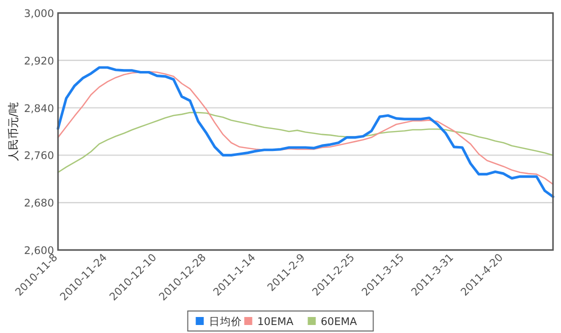 The width and height of the screenshot is (561, 333). Describe the element at coordinates (39, 204) in the screenshot. I see `y-tick-label: 2,680` at that location.